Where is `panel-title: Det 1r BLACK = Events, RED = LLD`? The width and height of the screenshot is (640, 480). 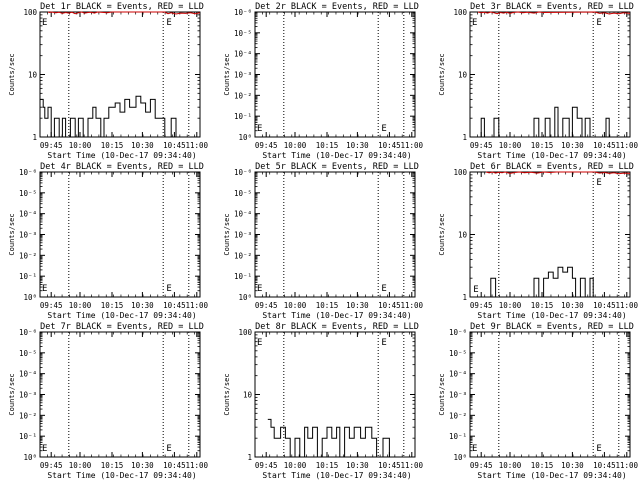 panel-title: Det 1r BLACK = Events, RED = LLD is located at coordinates (122, 7).